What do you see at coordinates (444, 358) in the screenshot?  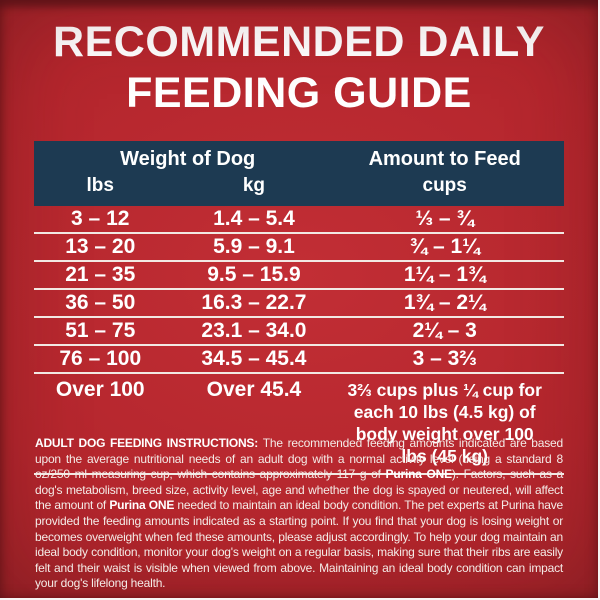 I see `cell-cups: 3 – 3⅔` at bounding box center [444, 358].